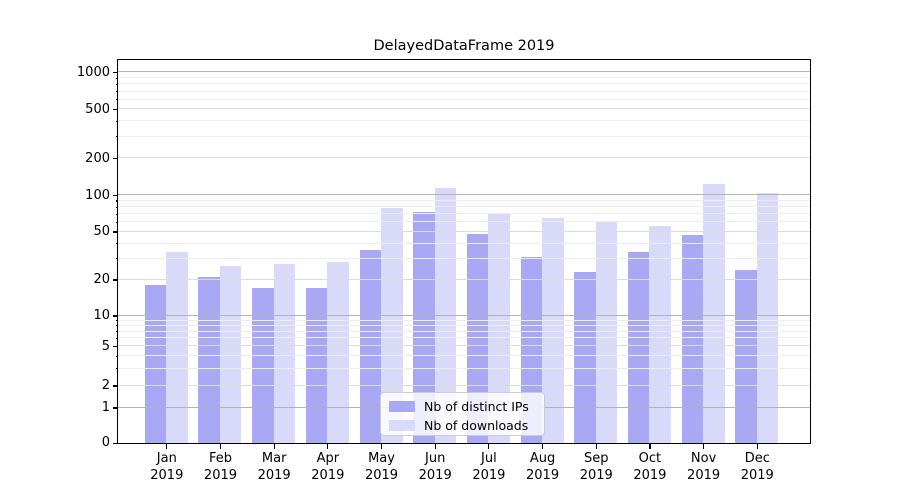 This screenshot has height=500, width=900. Describe the element at coordinates (209, 359) in the screenshot. I see `bar-distinct-ips-feb` at that location.